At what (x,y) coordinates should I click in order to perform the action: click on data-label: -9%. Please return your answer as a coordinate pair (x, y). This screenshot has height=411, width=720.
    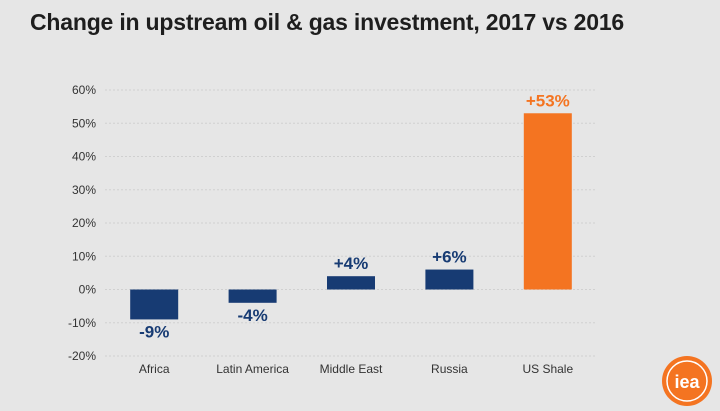
    Looking at the image, I should click on (154, 331).